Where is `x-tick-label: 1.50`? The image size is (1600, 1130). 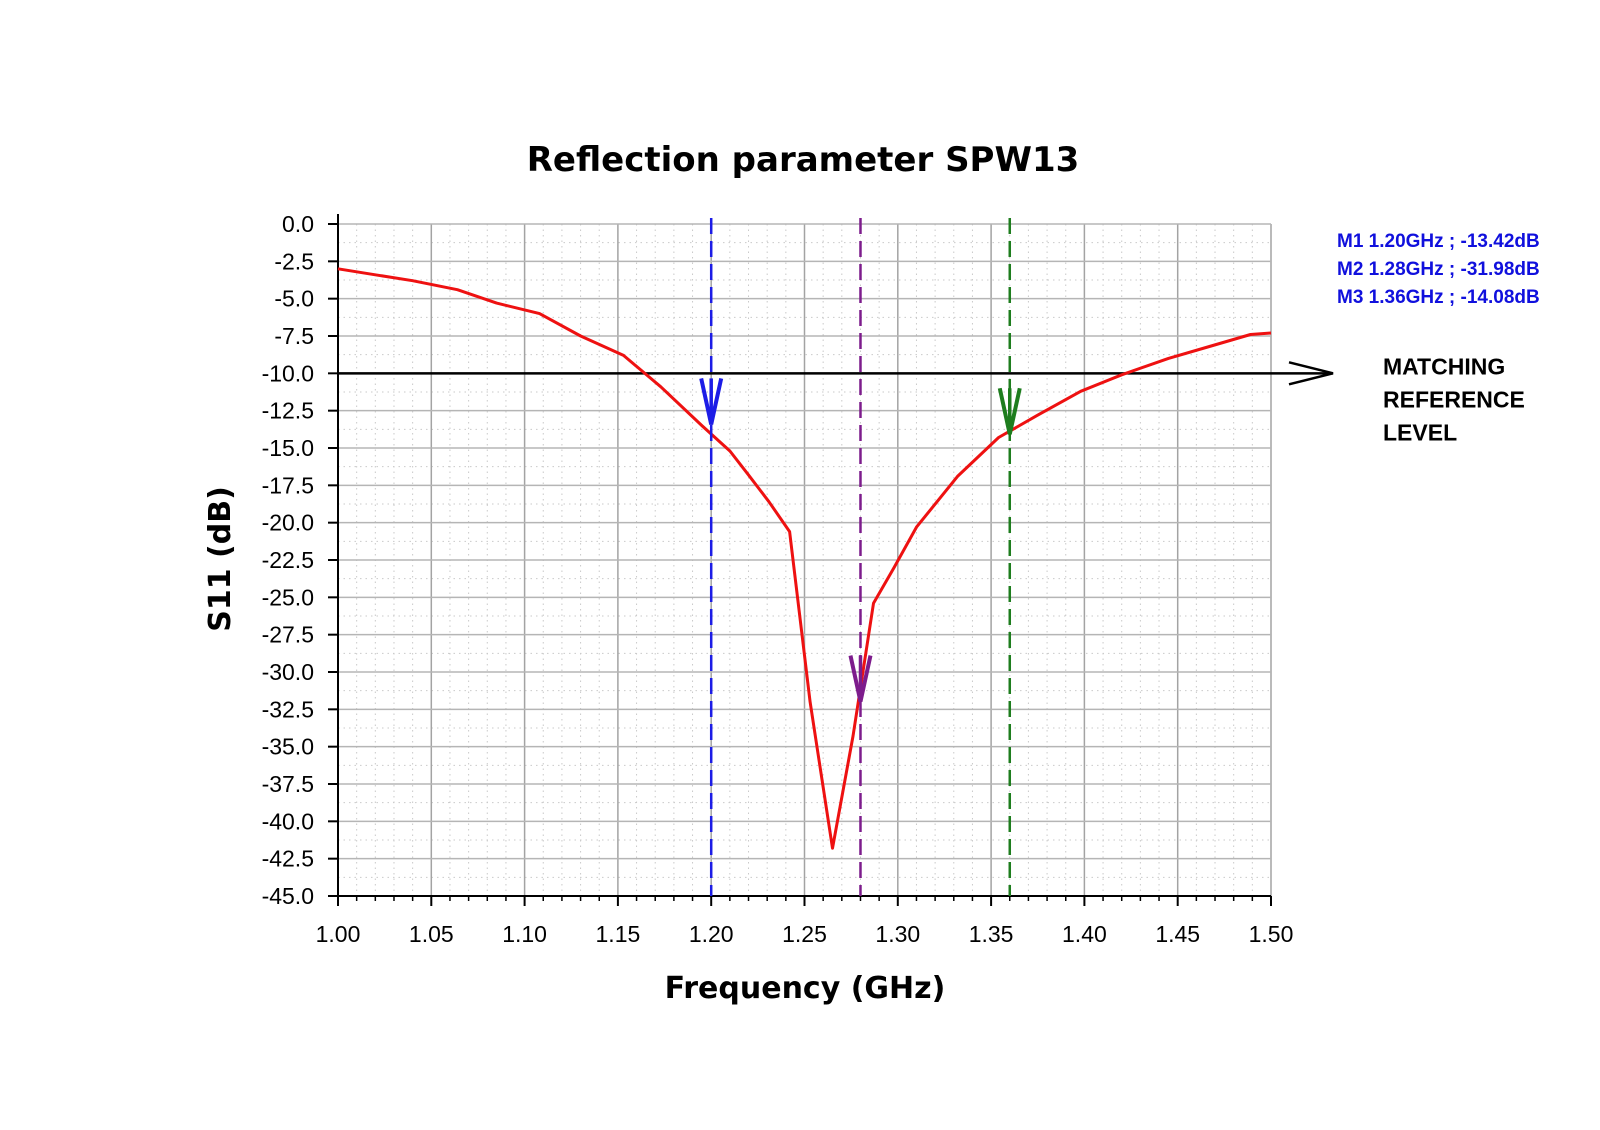
x-tick-label: 1.50 is located at coordinates (1271, 934).